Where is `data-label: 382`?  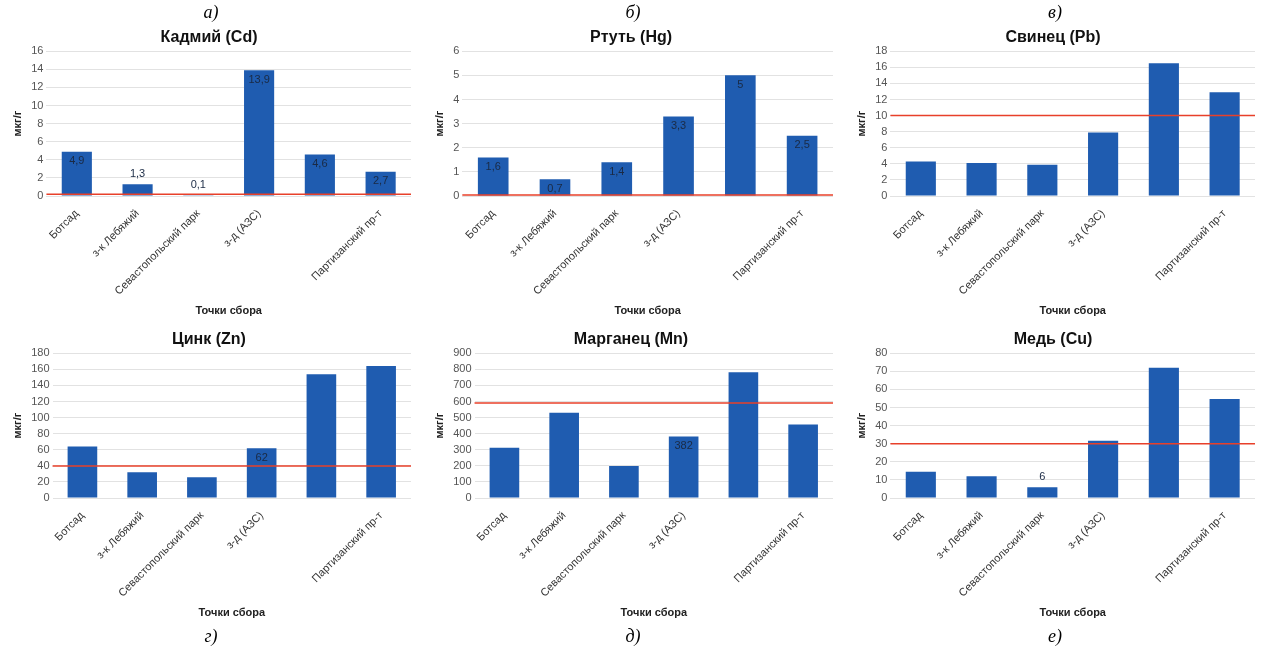 data-label: 382 is located at coordinates (683, 445).